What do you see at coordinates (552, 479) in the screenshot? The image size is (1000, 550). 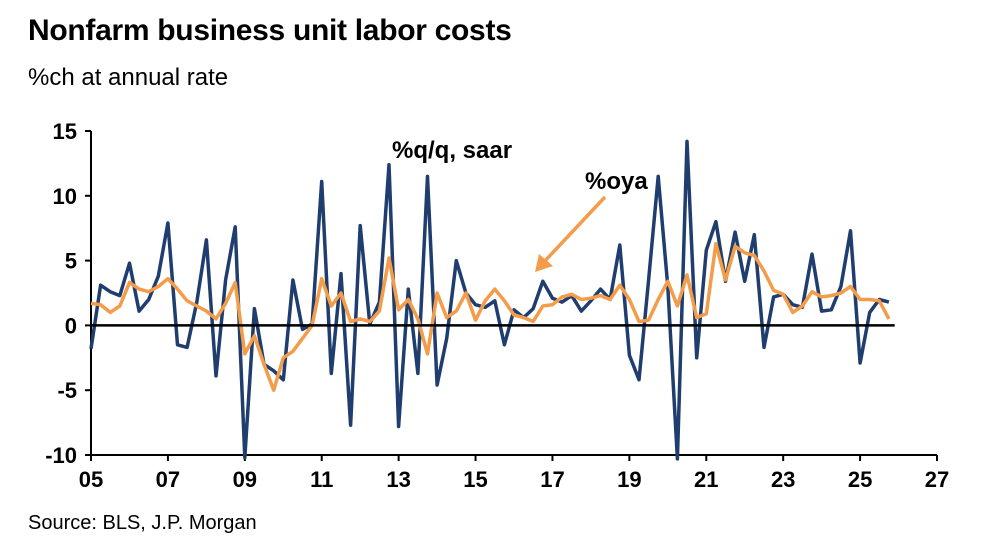 I see `x-tick-label: 17` at bounding box center [552, 479].